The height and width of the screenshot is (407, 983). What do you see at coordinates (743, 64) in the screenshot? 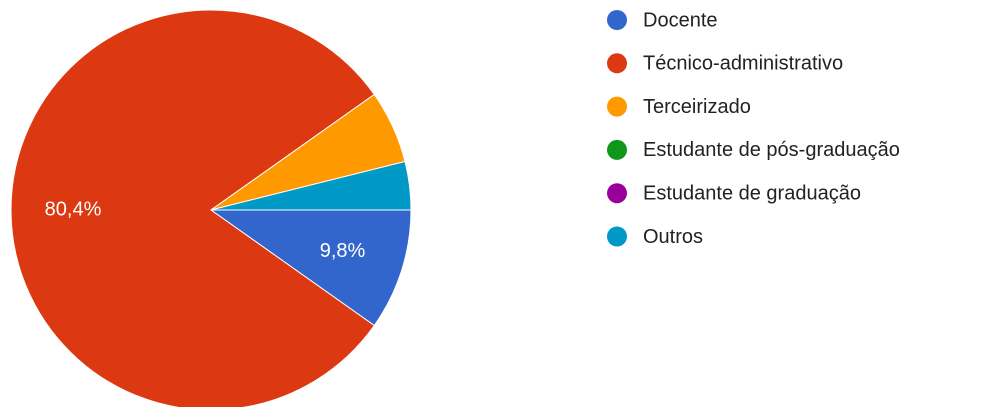
I see `legend-label: Técnico-administrativo` at bounding box center [743, 64].